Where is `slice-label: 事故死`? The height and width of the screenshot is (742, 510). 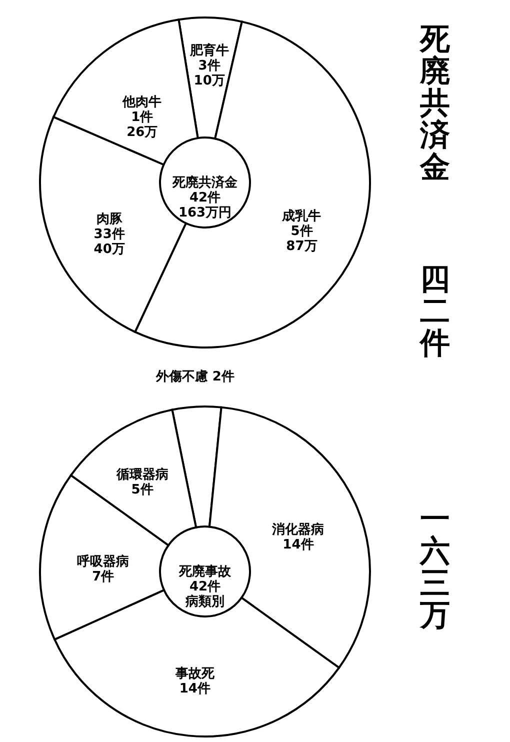
slice-label: 事故死 is located at coordinates (195, 674).